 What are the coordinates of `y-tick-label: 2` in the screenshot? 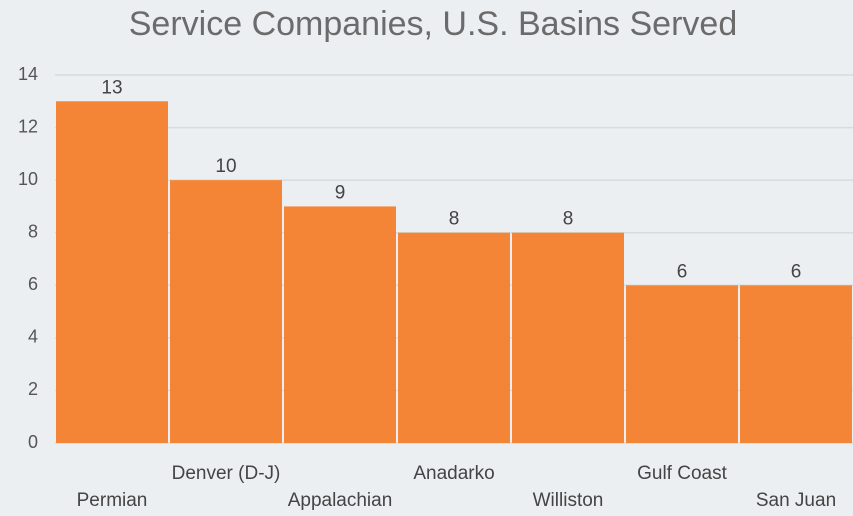 It's located at (33, 389).